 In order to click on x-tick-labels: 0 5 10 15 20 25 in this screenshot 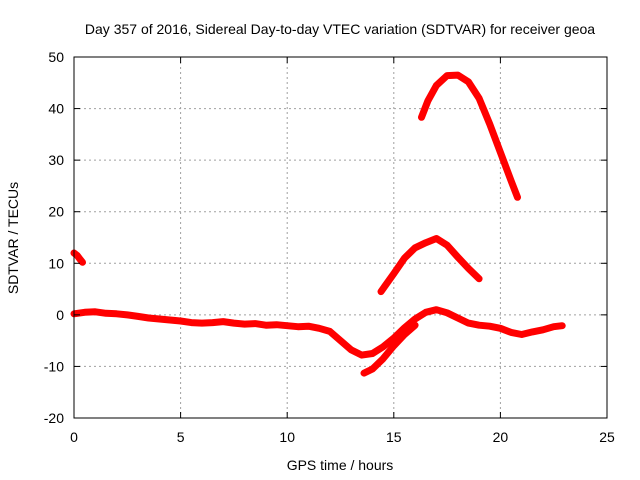, I will do `click(342, 437)`.